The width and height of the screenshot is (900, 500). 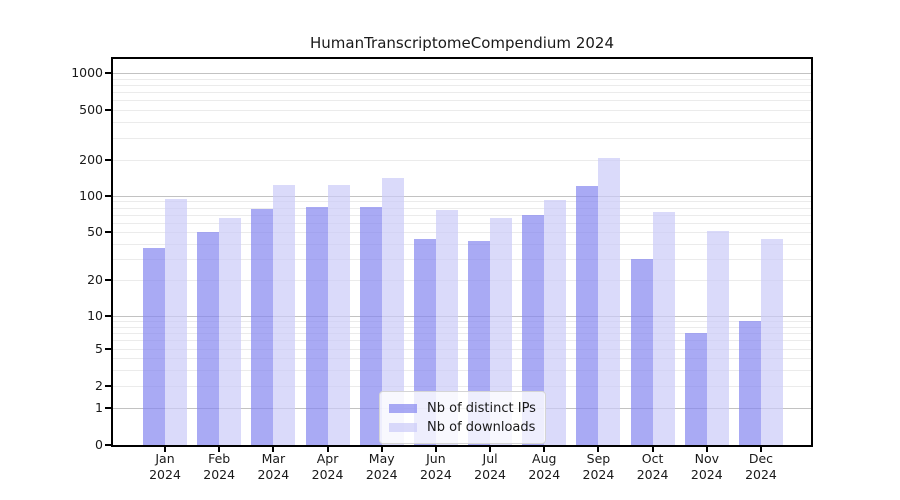 What do you see at coordinates (95, 231) in the screenshot?
I see `y-tick-label: 50` at bounding box center [95, 231].